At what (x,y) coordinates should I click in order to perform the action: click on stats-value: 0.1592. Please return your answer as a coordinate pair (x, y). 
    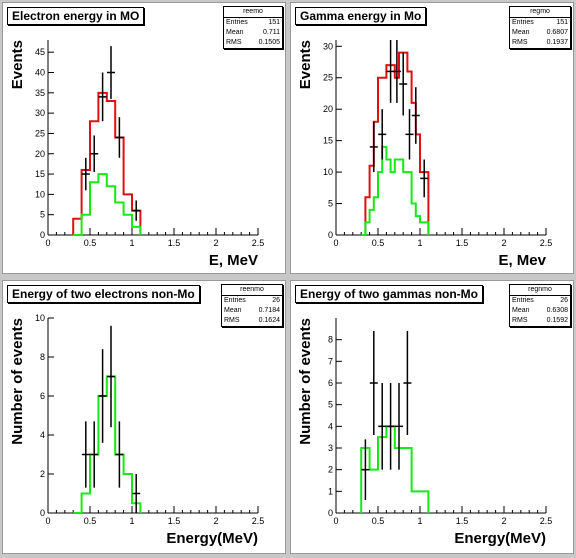
    Looking at the image, I should click on (557, 320).